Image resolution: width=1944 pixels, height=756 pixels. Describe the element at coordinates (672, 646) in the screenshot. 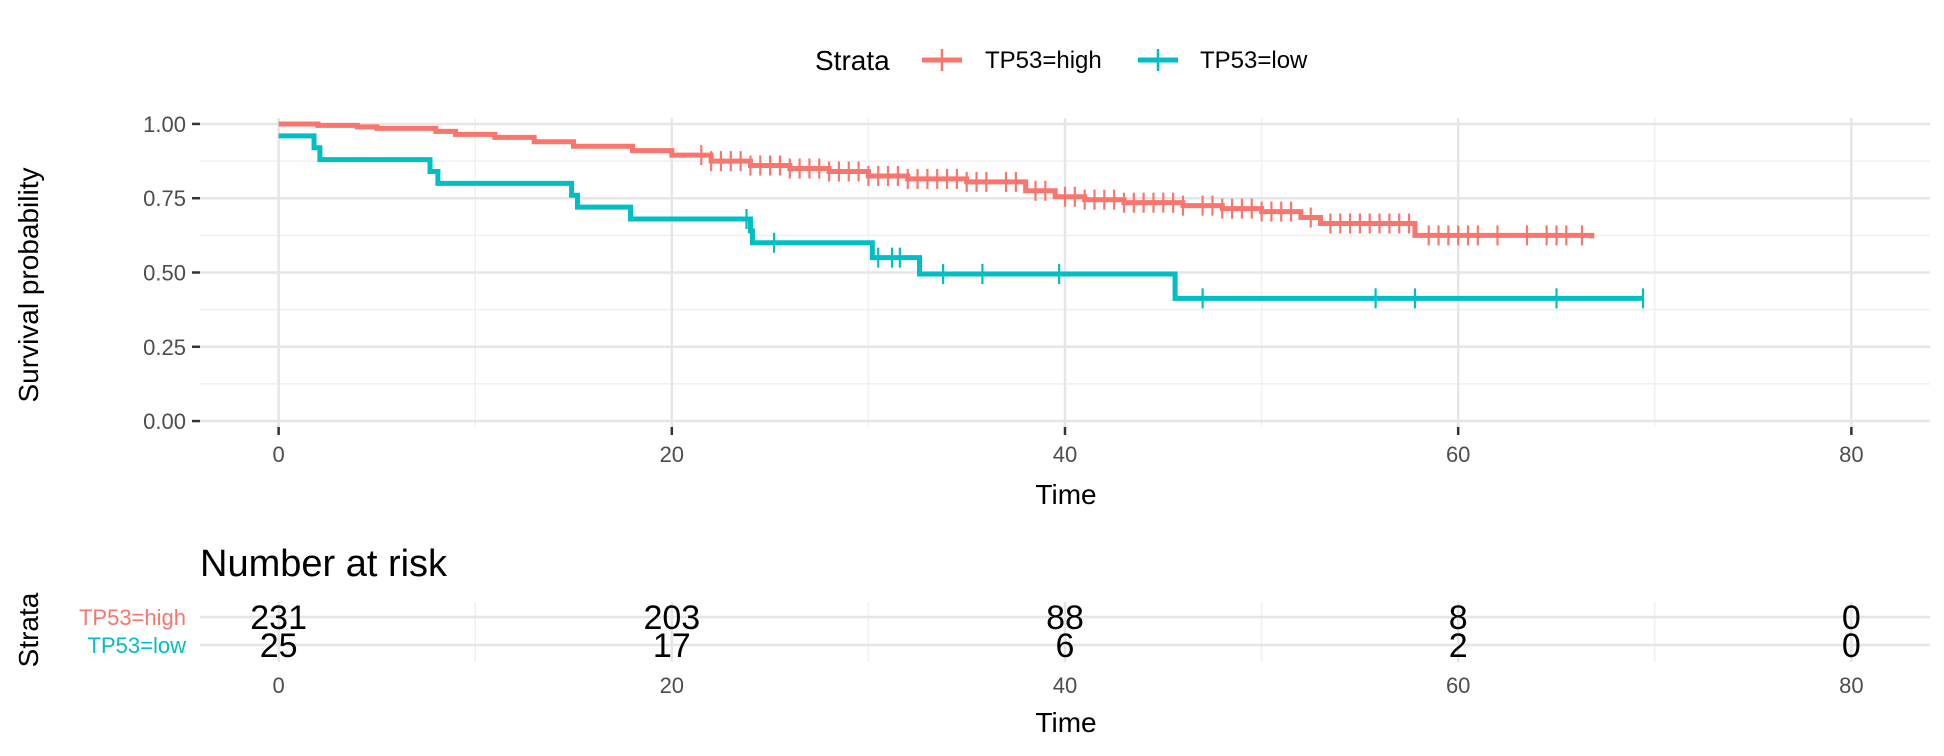

I see `risk-count: 17` at that location.